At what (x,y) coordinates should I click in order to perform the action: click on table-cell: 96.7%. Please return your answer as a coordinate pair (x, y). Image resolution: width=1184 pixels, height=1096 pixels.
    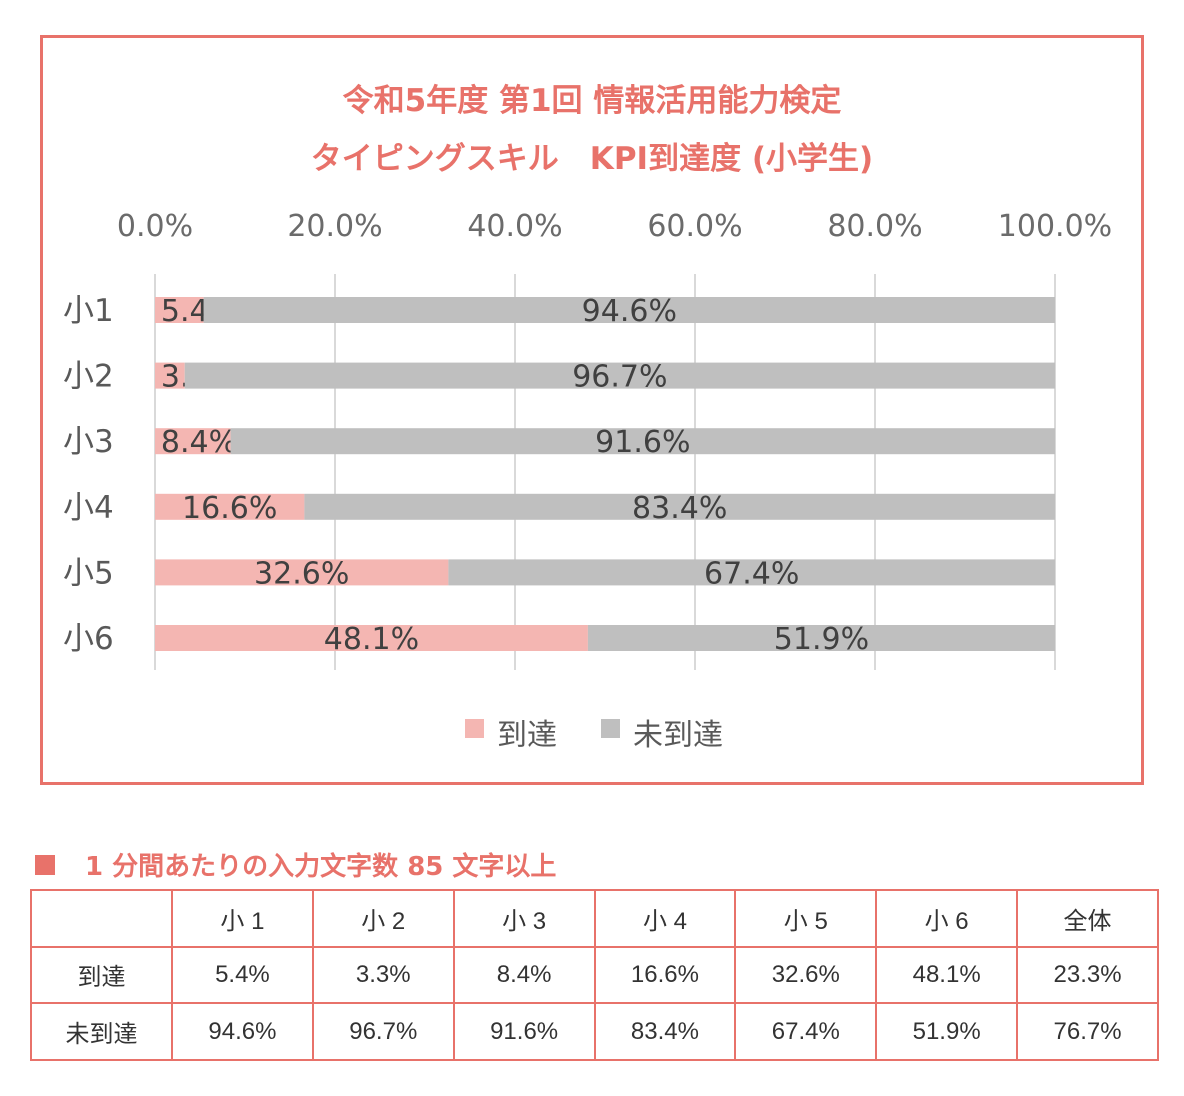
    Looking at the image, I should click on (383, 1031).